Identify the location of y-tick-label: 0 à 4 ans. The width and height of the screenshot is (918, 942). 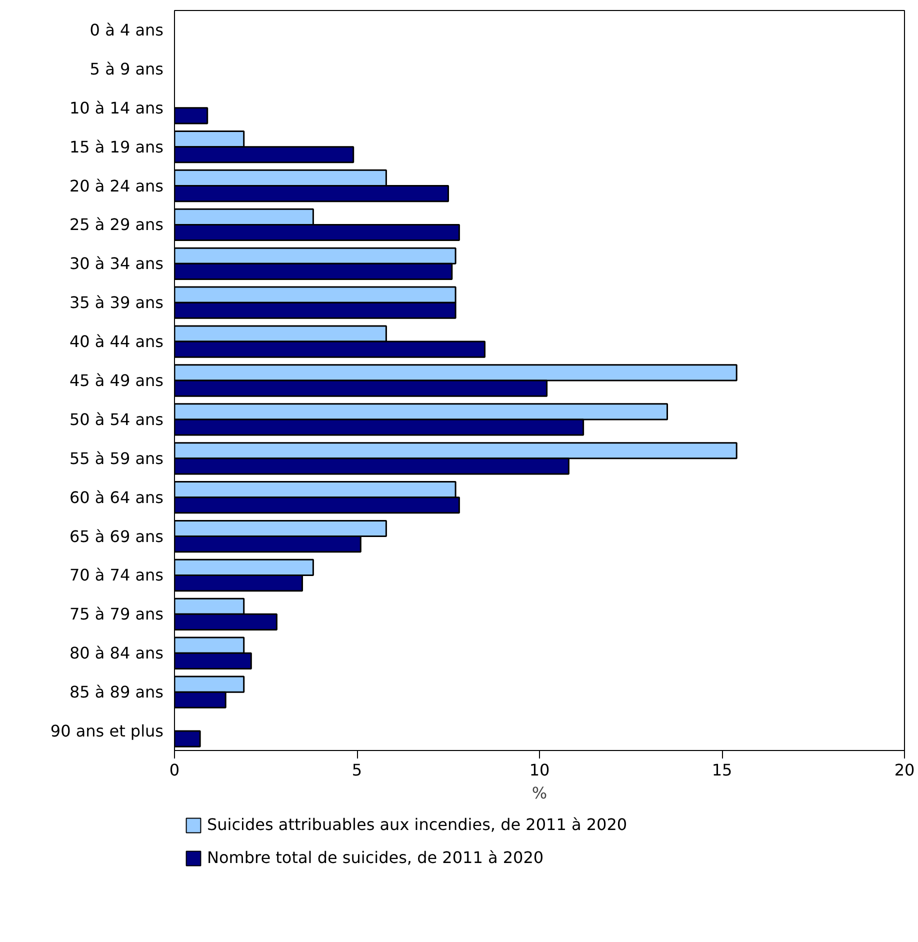
(127, 30).